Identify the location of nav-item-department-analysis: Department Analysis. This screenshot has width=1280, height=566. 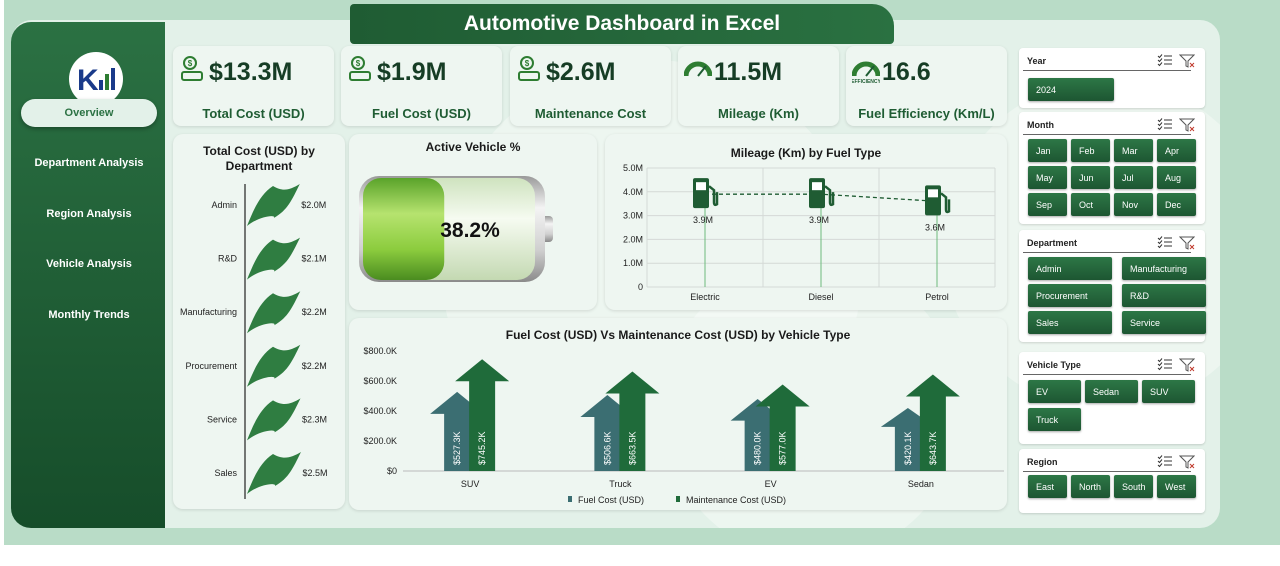
(89, 163).